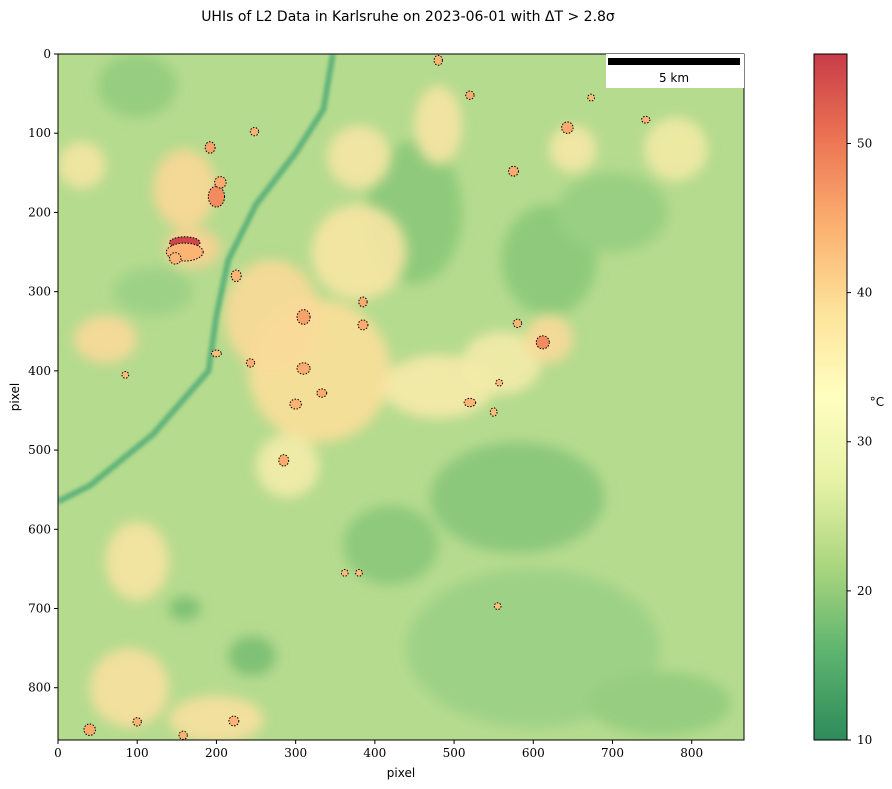  What do you see at coordinates (401, 773) in the screenshot?
I see `x-axis-label: pixel` at bounding box center [401, 773].